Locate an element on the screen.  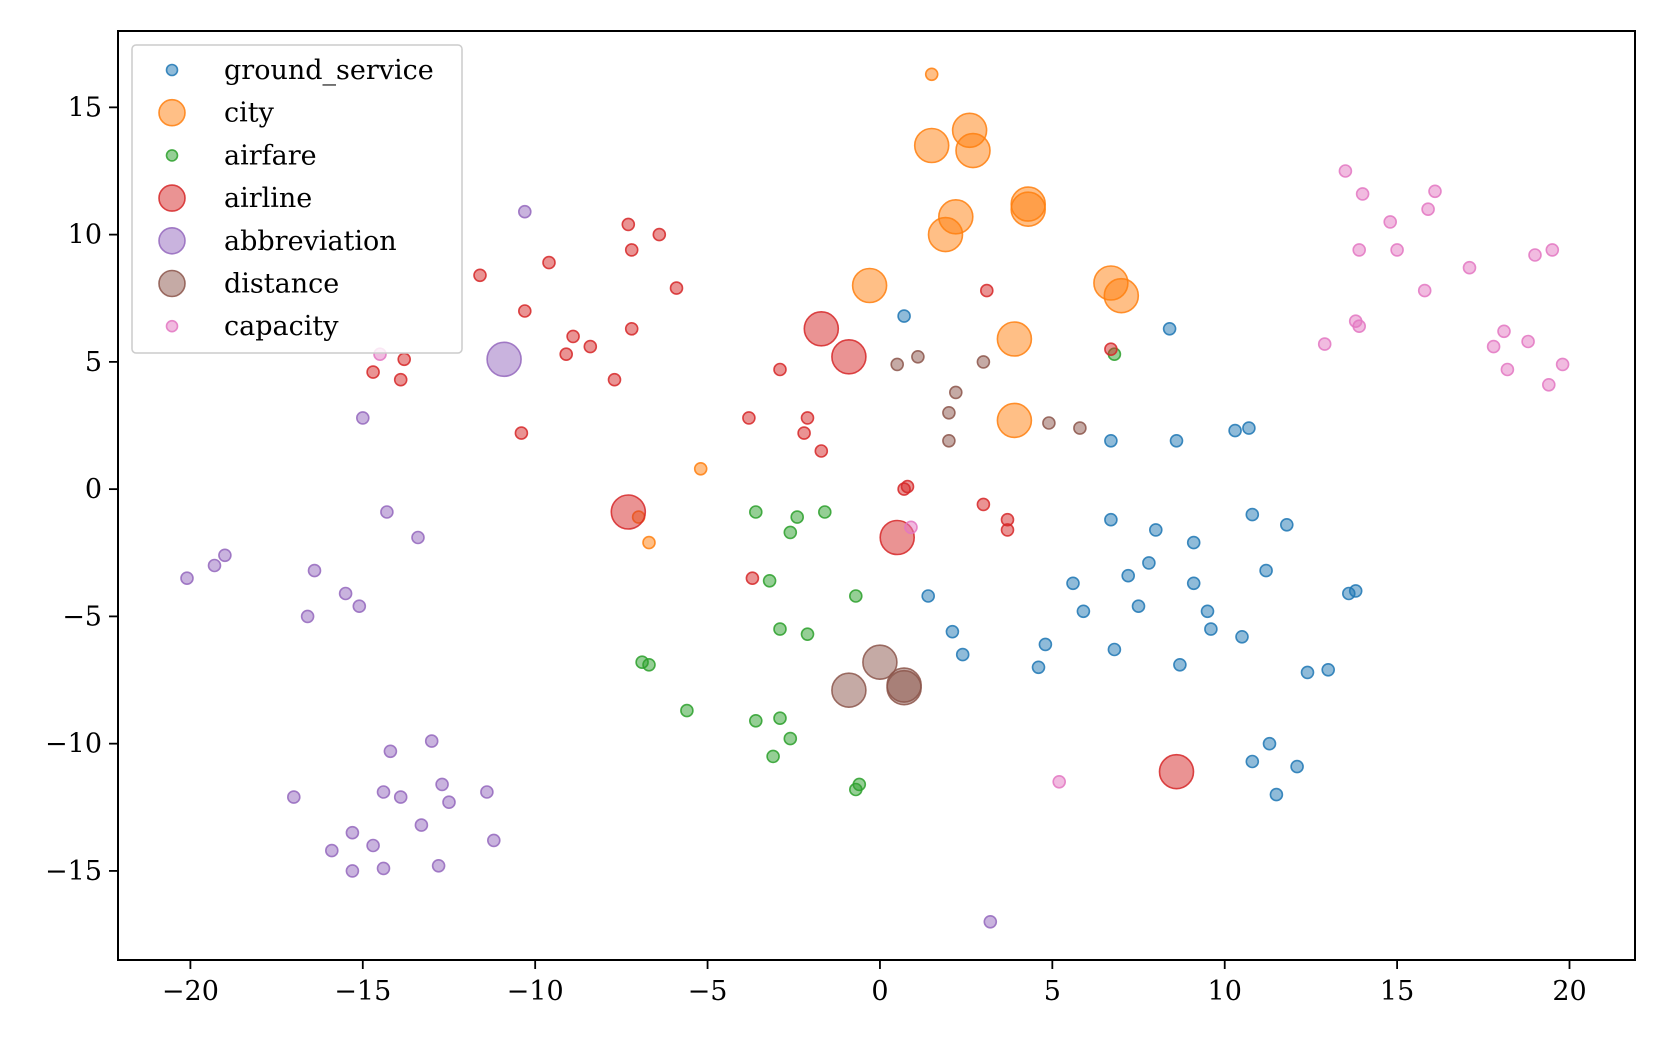
x-tick-label: 10 is located at coordinates (1225, 991).